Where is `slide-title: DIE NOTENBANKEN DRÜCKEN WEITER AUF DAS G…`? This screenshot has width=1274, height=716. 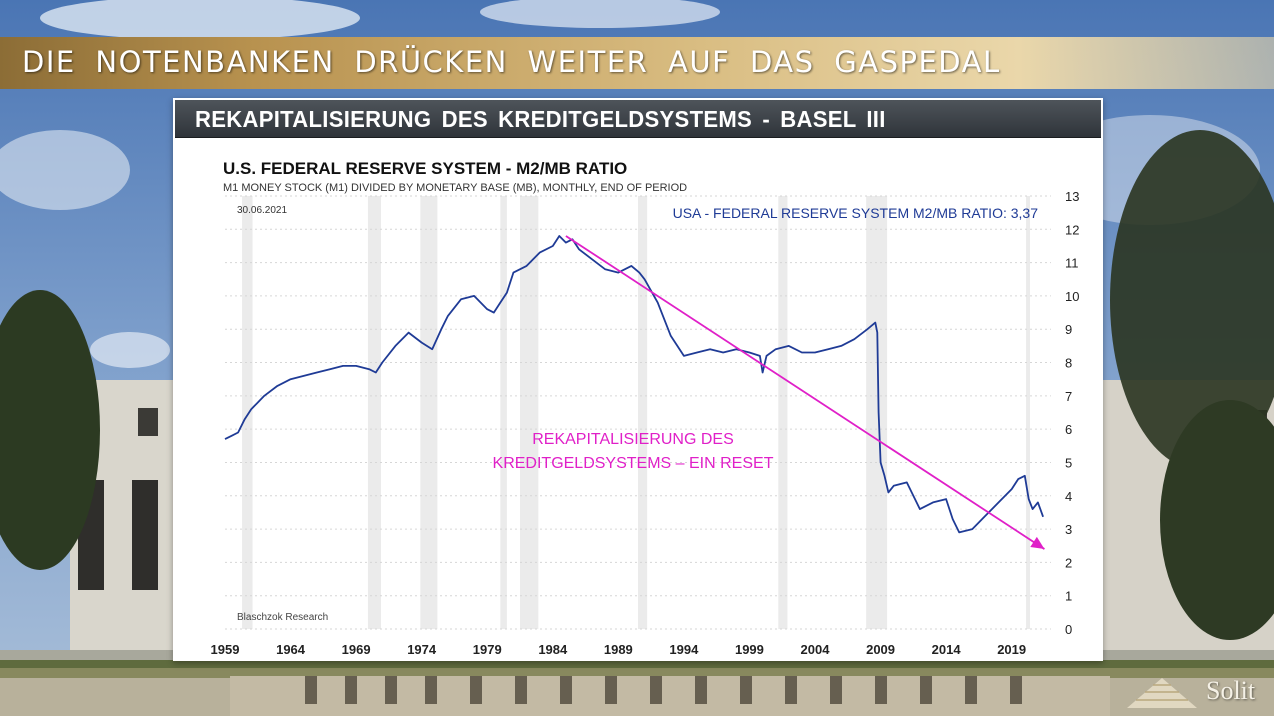 slide-title: DIE NOTENBANKEN DRÜCKEN WEITER AUF DAS G… is located at coordinates (511, 62).